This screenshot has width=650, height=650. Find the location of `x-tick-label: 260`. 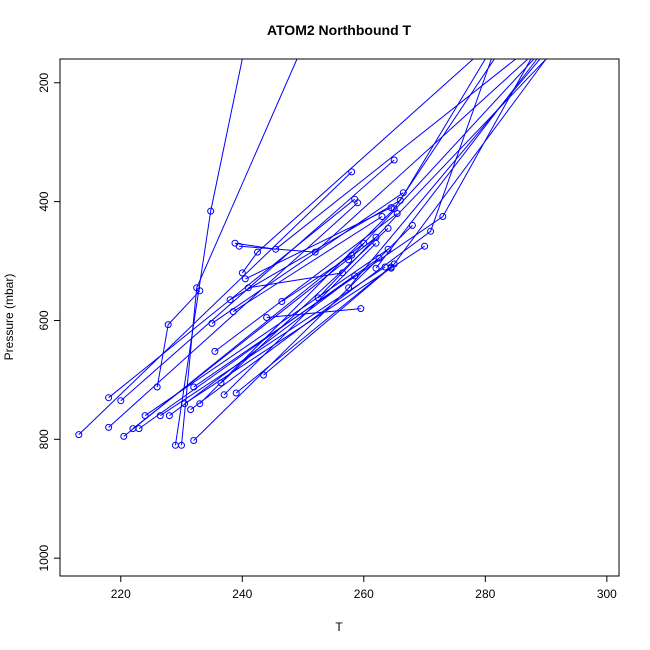

x-tick-label: 260 is located at coordinates (364, 594).